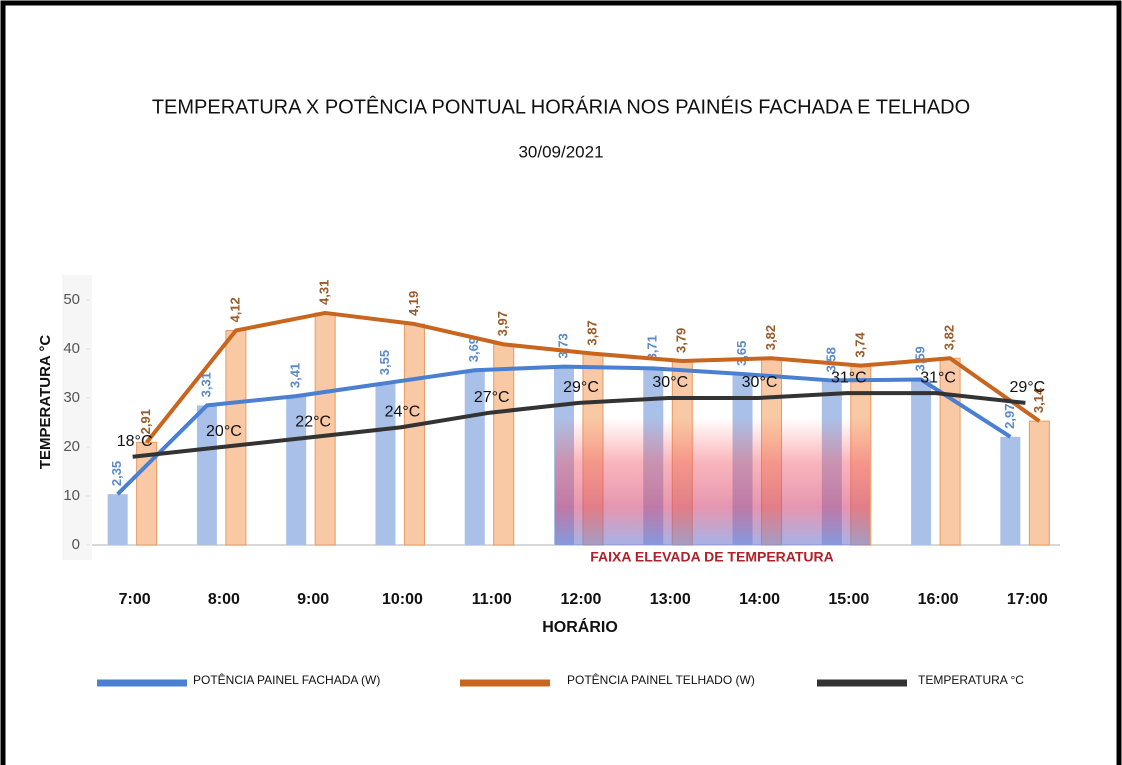 This screenshot has width=1122, height=765. What do you see at coordinates (848, 599) in the screenshot?
I see `x-tick-label: 15:00` at bounding box center [848, 599].